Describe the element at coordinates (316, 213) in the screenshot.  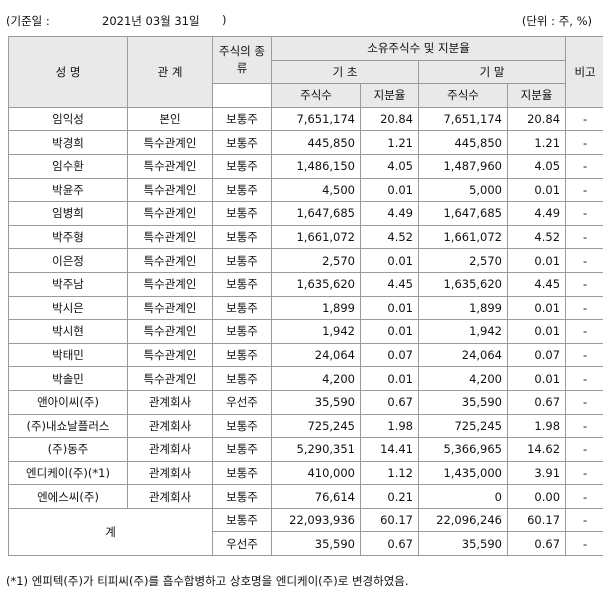
I see `cell-begin-shares: 1,647,685` at that location.